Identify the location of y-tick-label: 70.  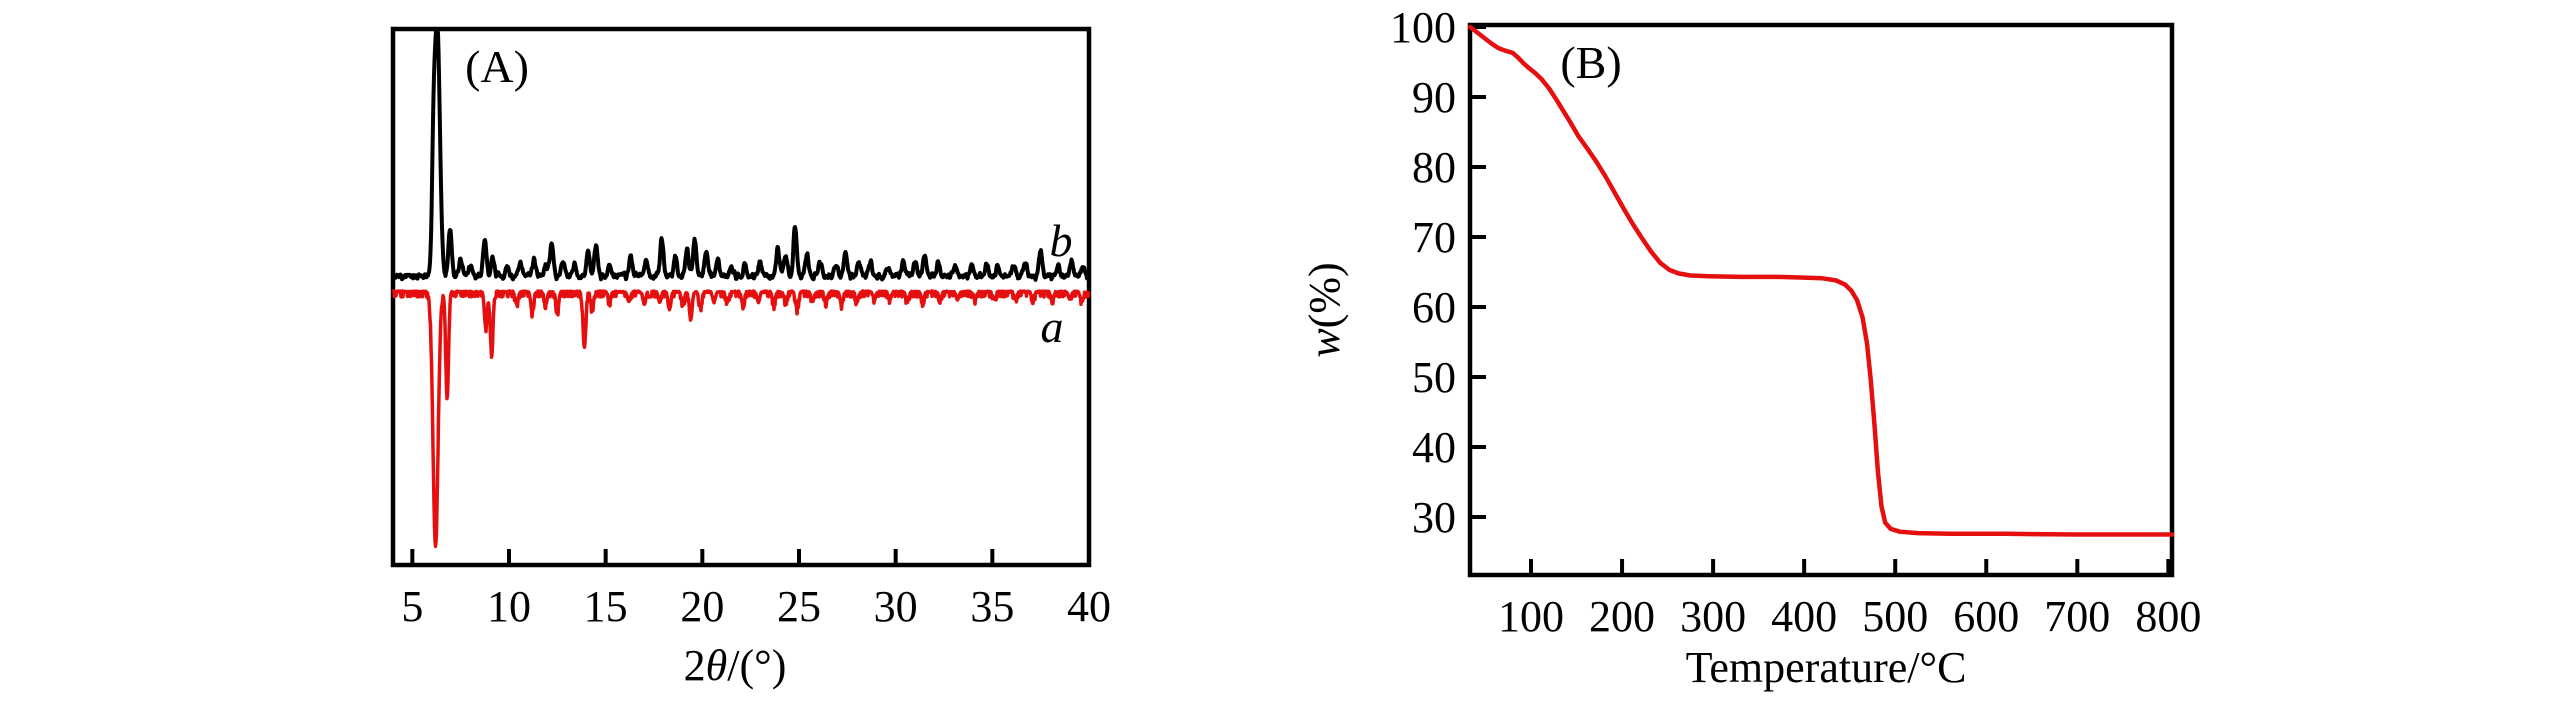
(1434, 237).